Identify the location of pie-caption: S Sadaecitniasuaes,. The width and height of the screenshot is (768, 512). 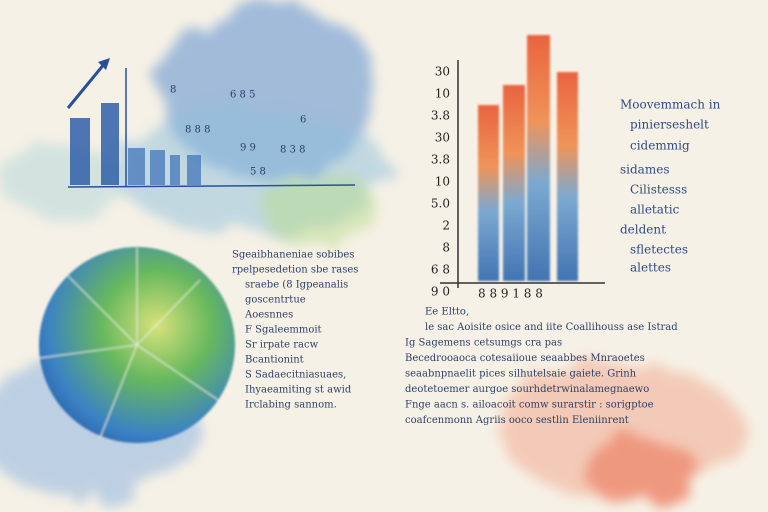
(295, 375).